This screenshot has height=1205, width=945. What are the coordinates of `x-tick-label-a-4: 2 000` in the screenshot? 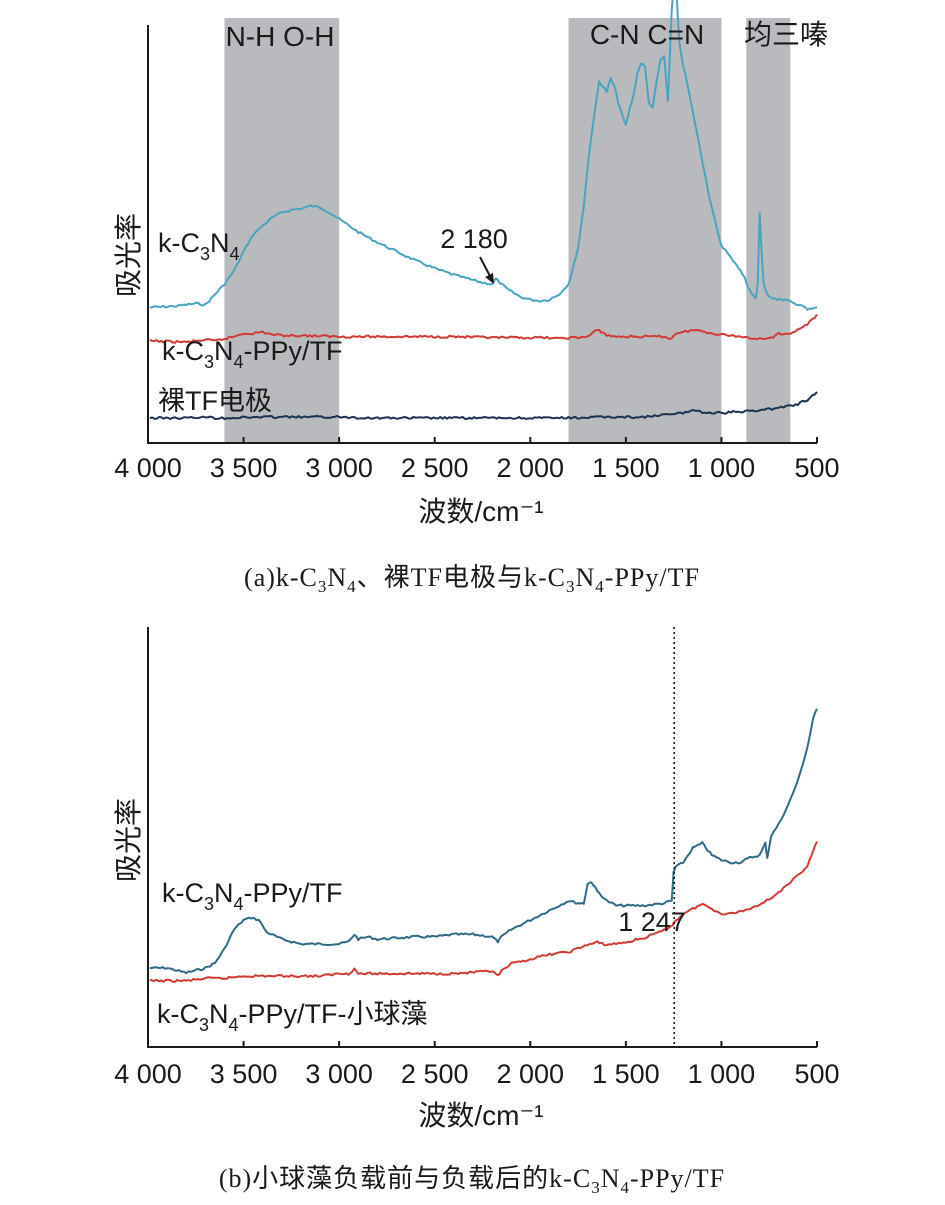 It's located at (530, 468).